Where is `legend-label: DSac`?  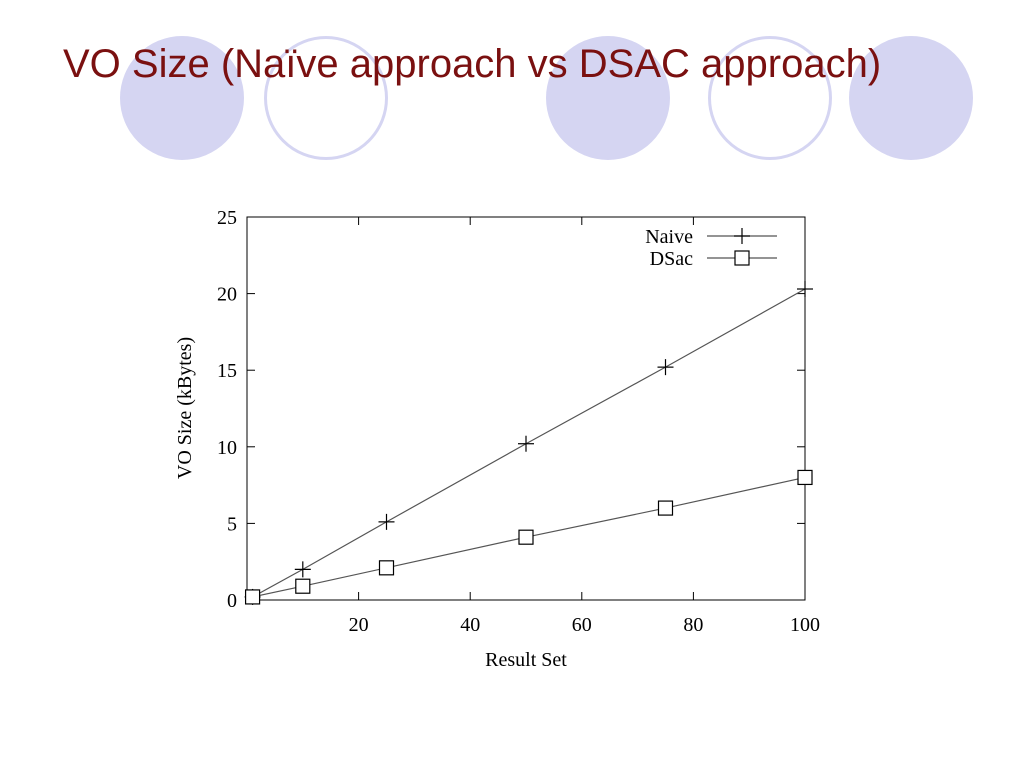
legend-label: DSac is located at coordinates (671, 259).